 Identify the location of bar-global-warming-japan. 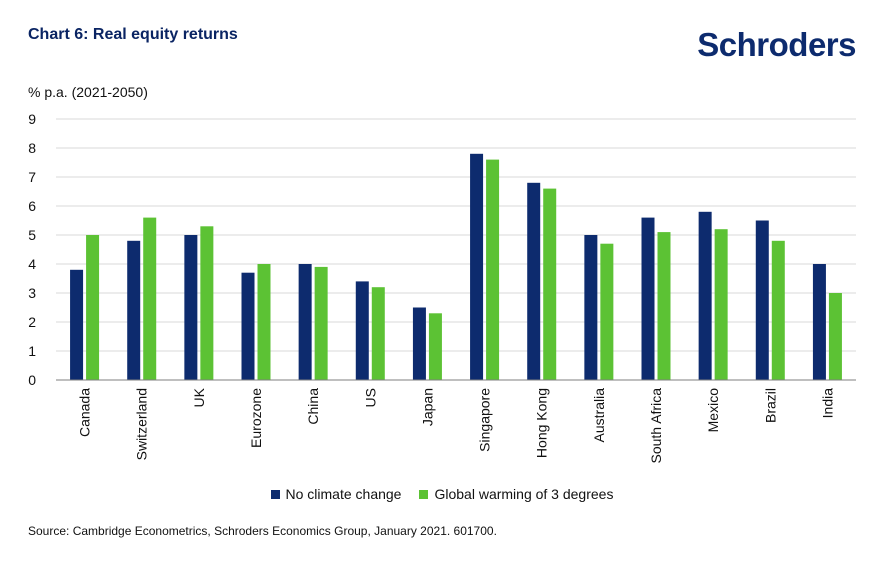
(435, 346).